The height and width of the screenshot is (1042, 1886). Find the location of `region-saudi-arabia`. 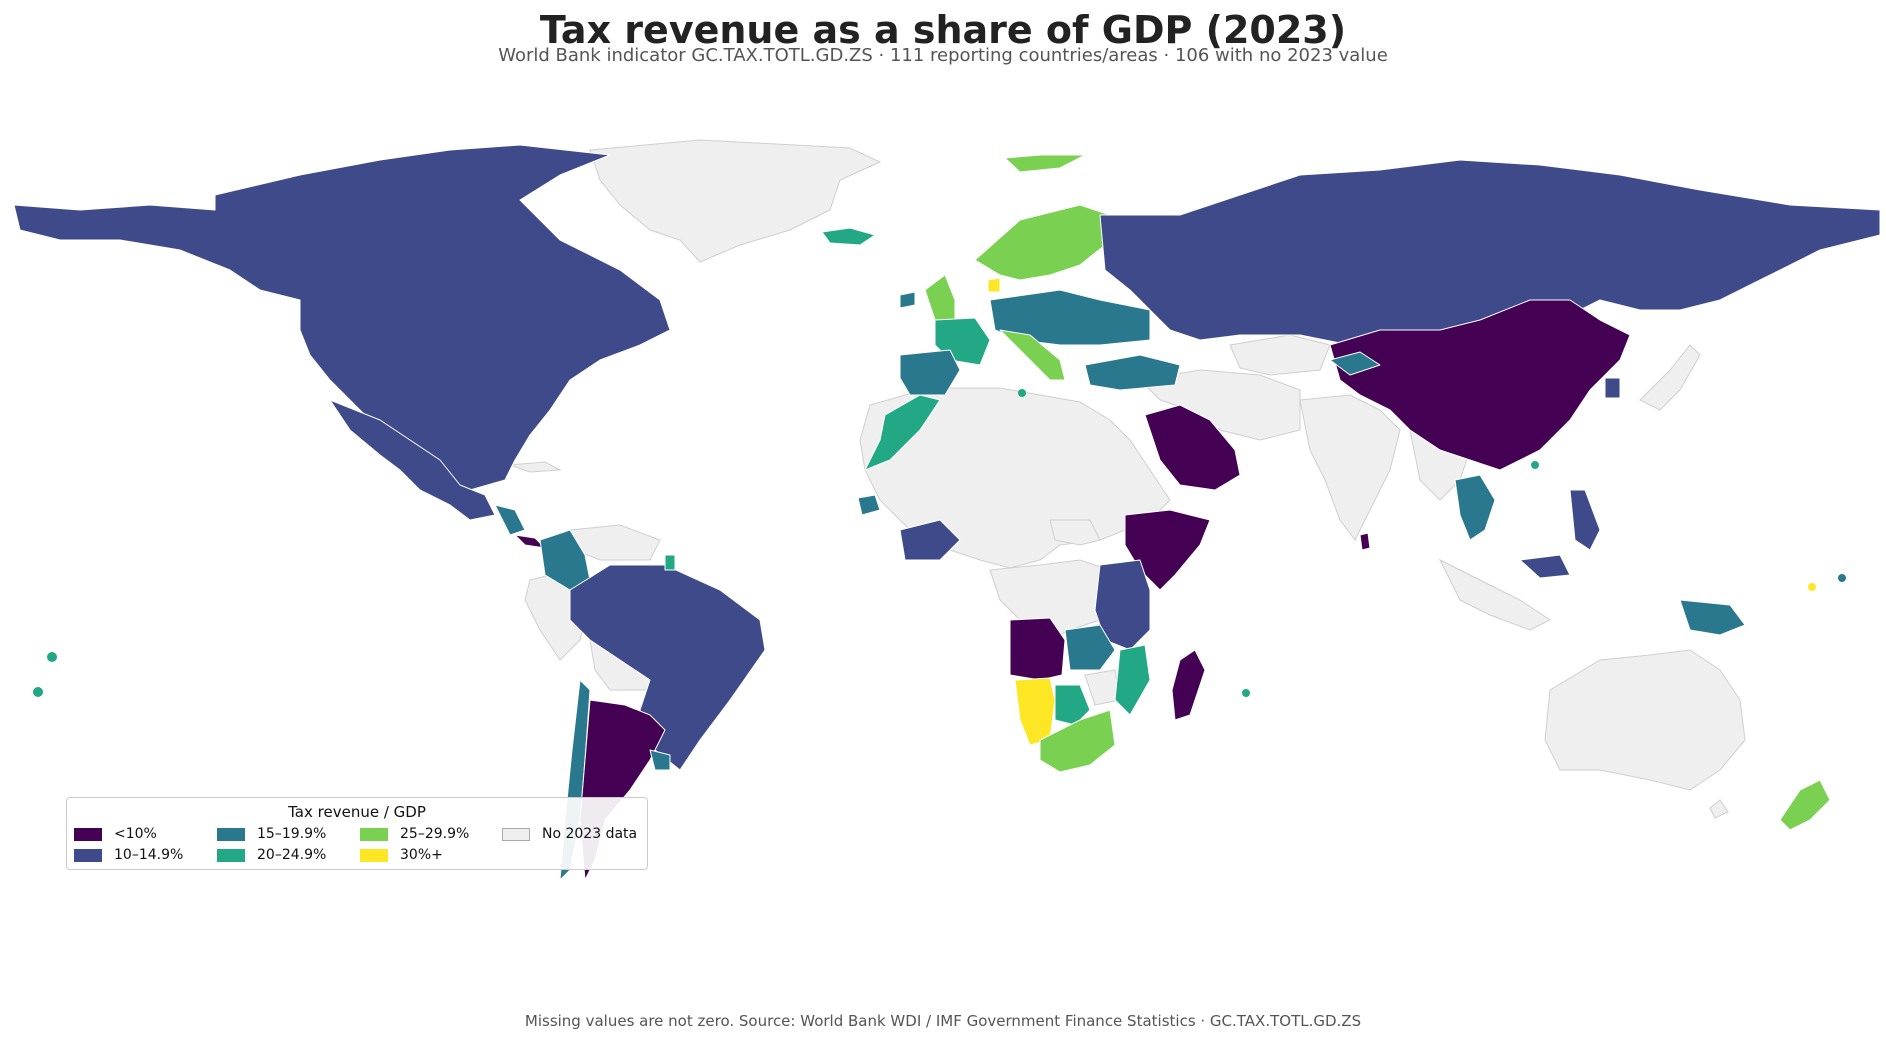

region-saudi-arabia is located at coordinates (1192, 447).